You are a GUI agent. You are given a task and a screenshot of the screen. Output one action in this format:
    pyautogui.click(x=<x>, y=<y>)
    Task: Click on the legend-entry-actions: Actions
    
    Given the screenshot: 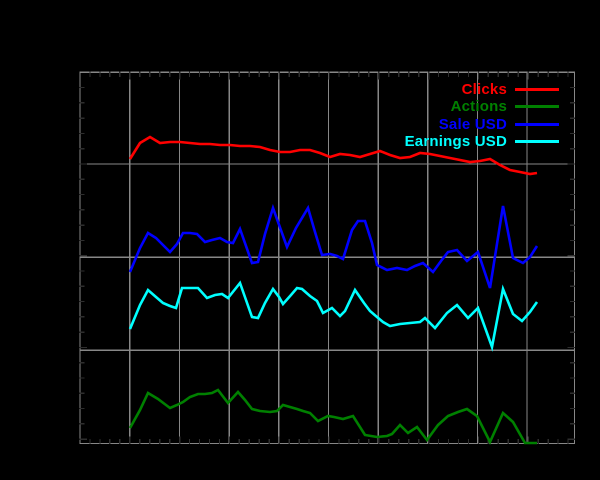 What is the action you would take?
    pyautogui.click(x=482, y=106)
    